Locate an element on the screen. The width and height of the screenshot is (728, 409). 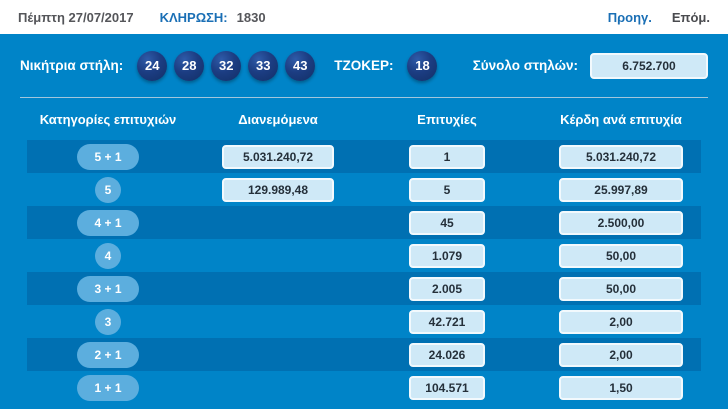
draw-navigation: Προηγ. Επόμ. is located at coordinates (659, 17).